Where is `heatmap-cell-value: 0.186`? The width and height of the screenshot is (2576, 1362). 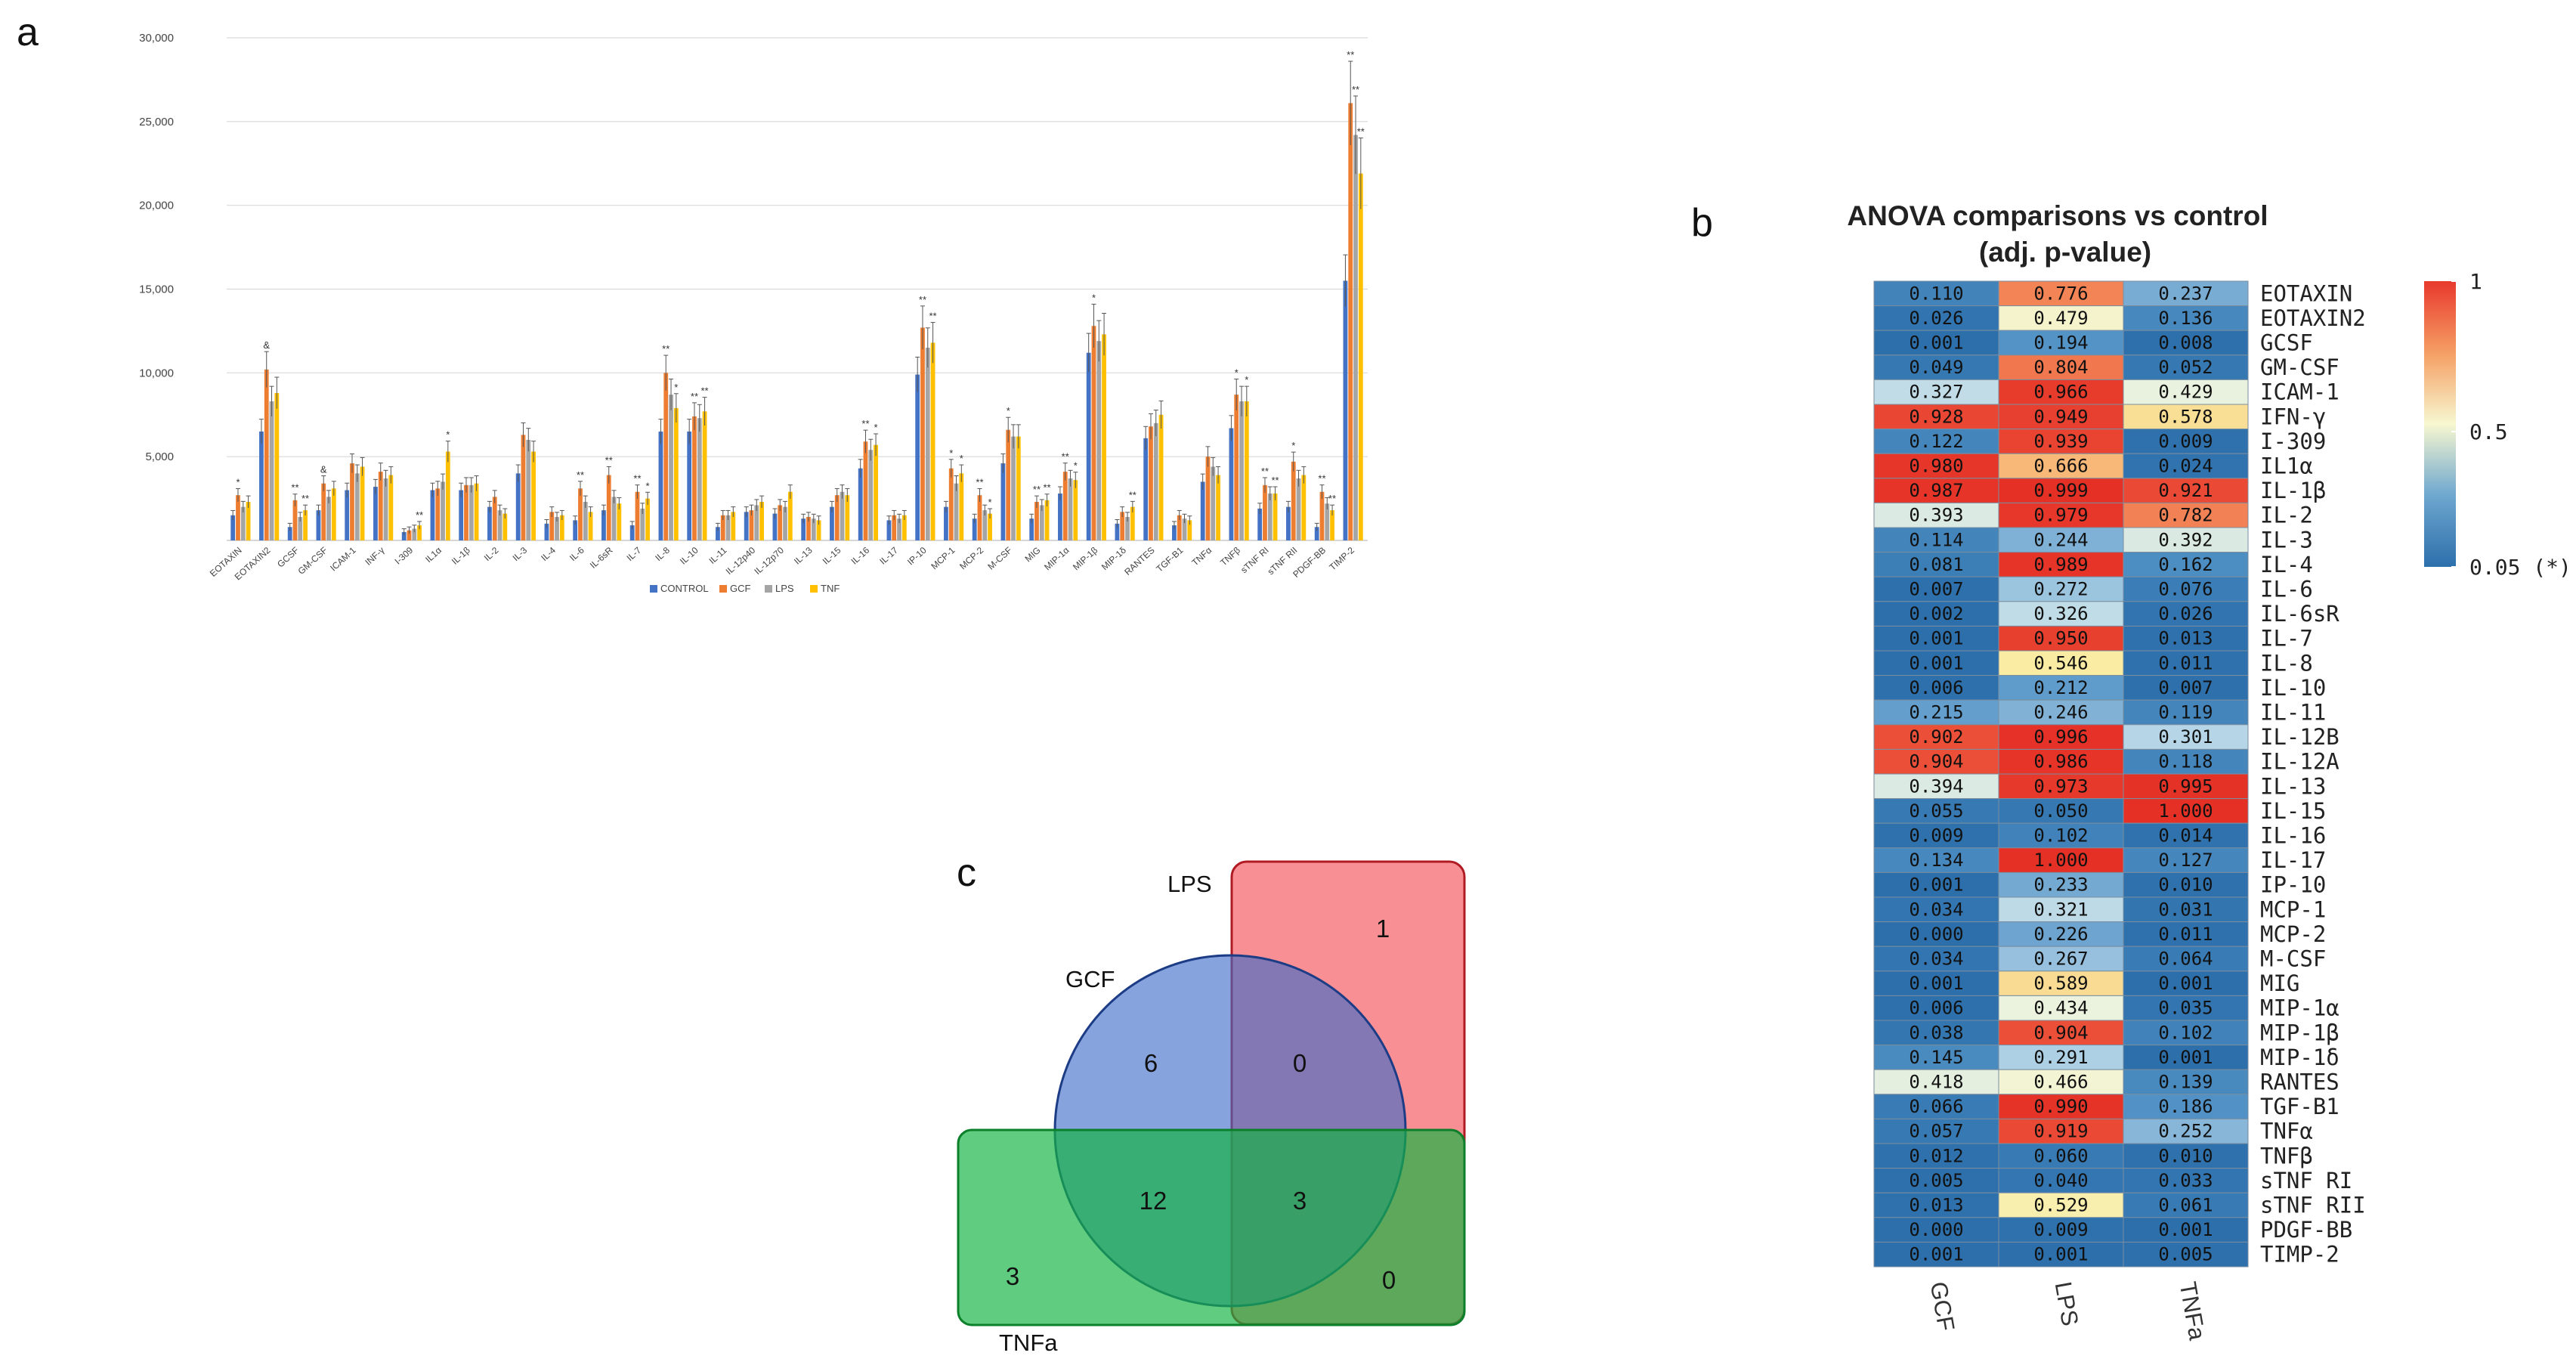 heatmap-cell-value: 0.186 is located at coordinates (2185, 1106).